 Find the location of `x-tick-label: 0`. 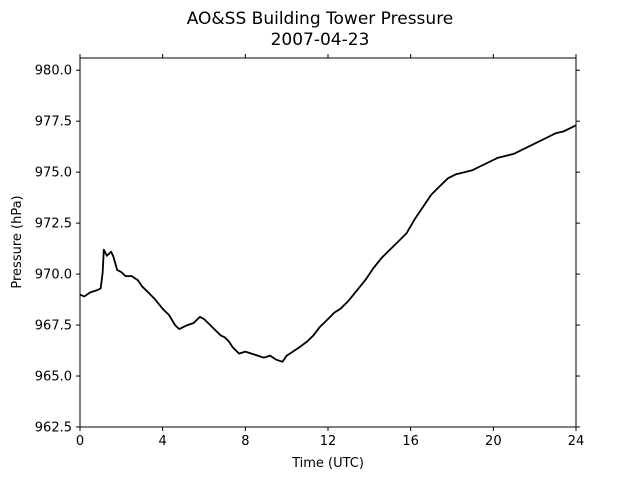

x-tick-label: 0 is located at coordinates (80, 441).